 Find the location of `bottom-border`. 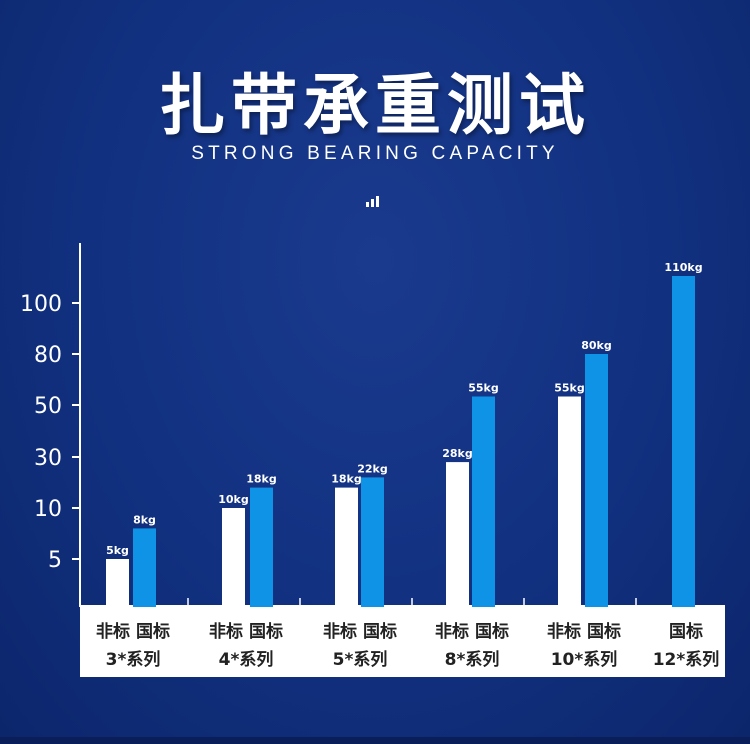

bottom-border is located at coordinates (375, 740).